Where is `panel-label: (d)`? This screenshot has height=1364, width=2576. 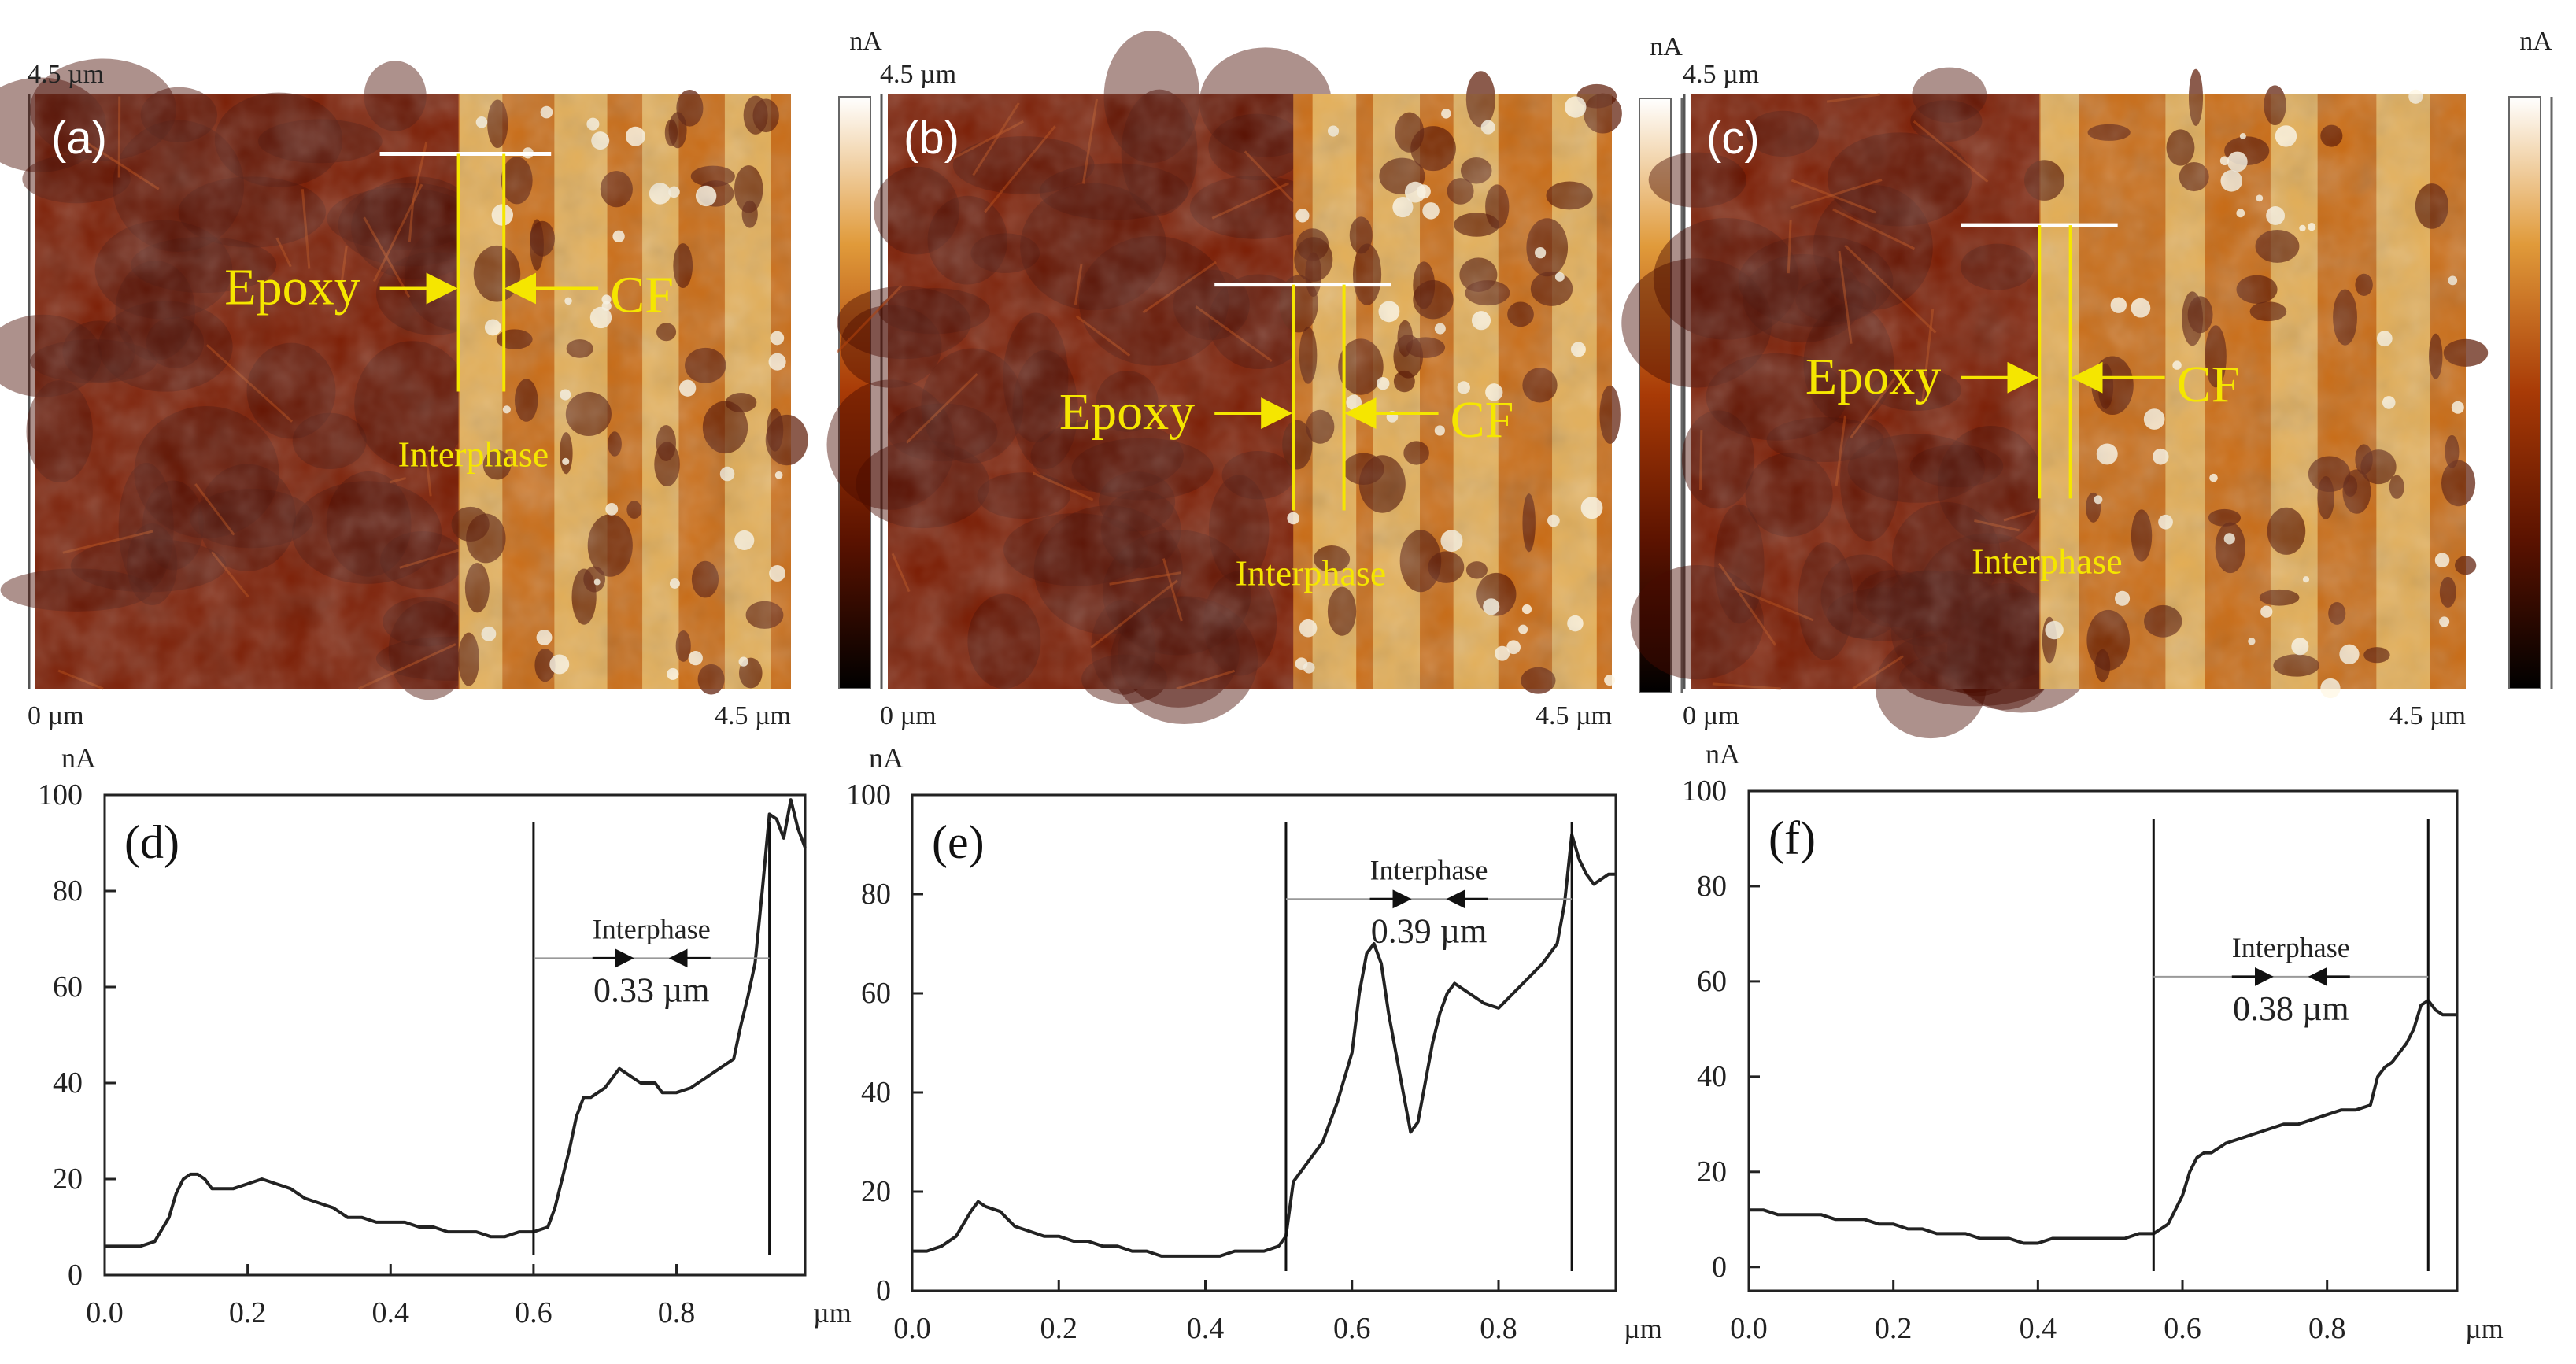 panel-label: (d) is located at coordinates (151, 842).